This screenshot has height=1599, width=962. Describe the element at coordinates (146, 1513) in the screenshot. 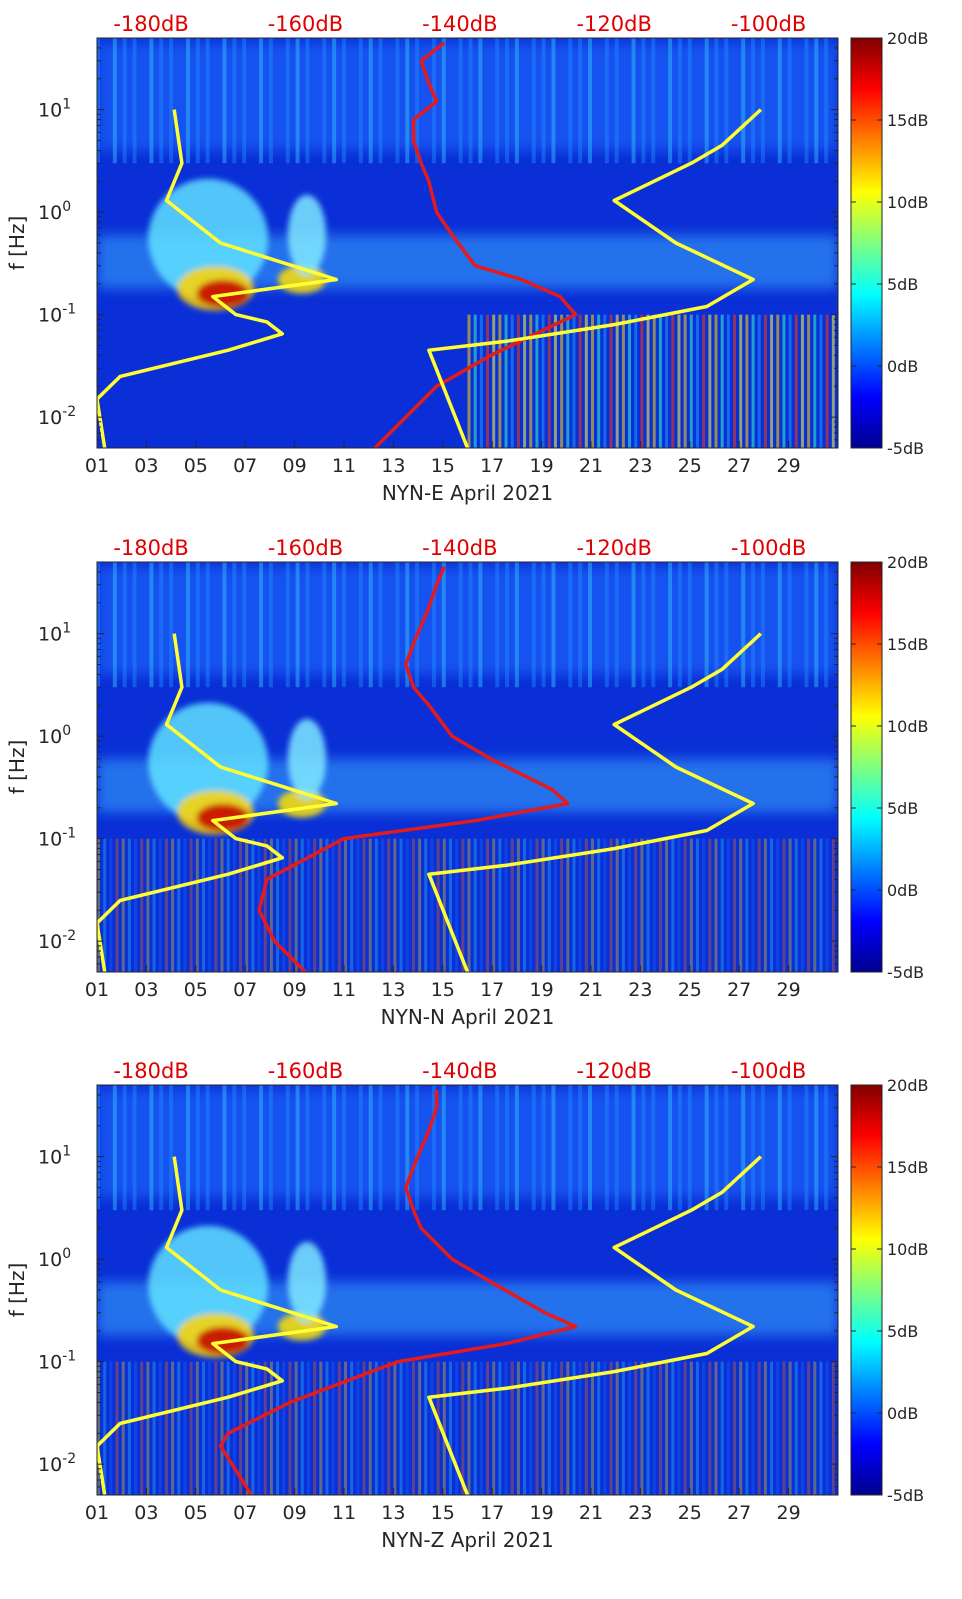

I see `x-tick-label: 03` at that location.